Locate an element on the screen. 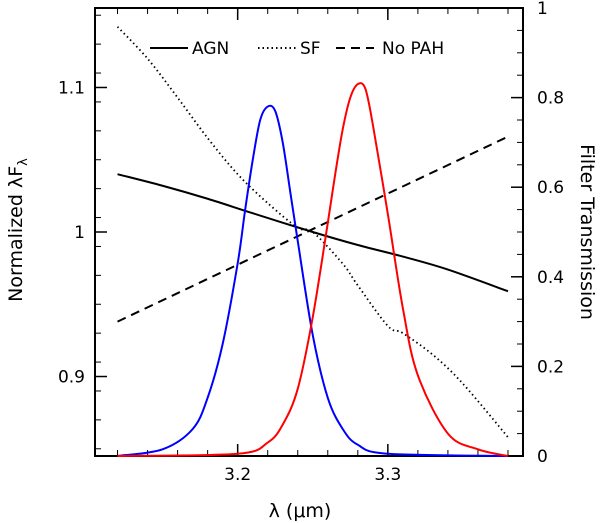  x-axis-title: λ (μm) is located at coordinates (300, 511).